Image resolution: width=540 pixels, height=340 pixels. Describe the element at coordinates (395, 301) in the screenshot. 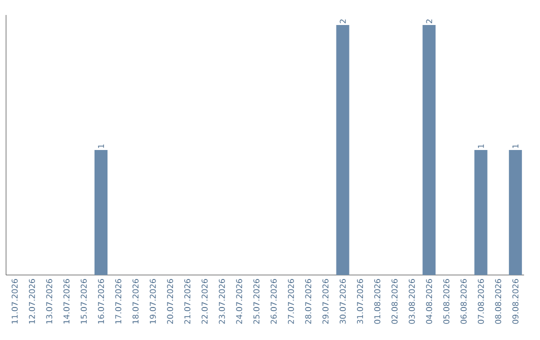

I see `x-tick-label: 02.08.2026` at that location.